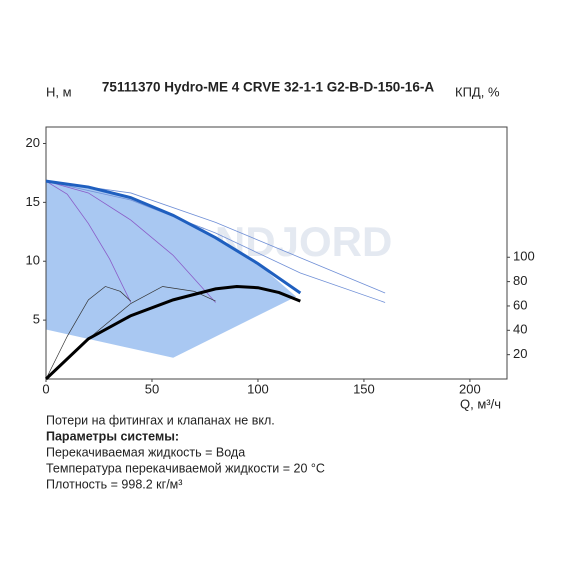 The image size is (570, 575). I want to click on x-tick-label: 150, so click(364, 388).